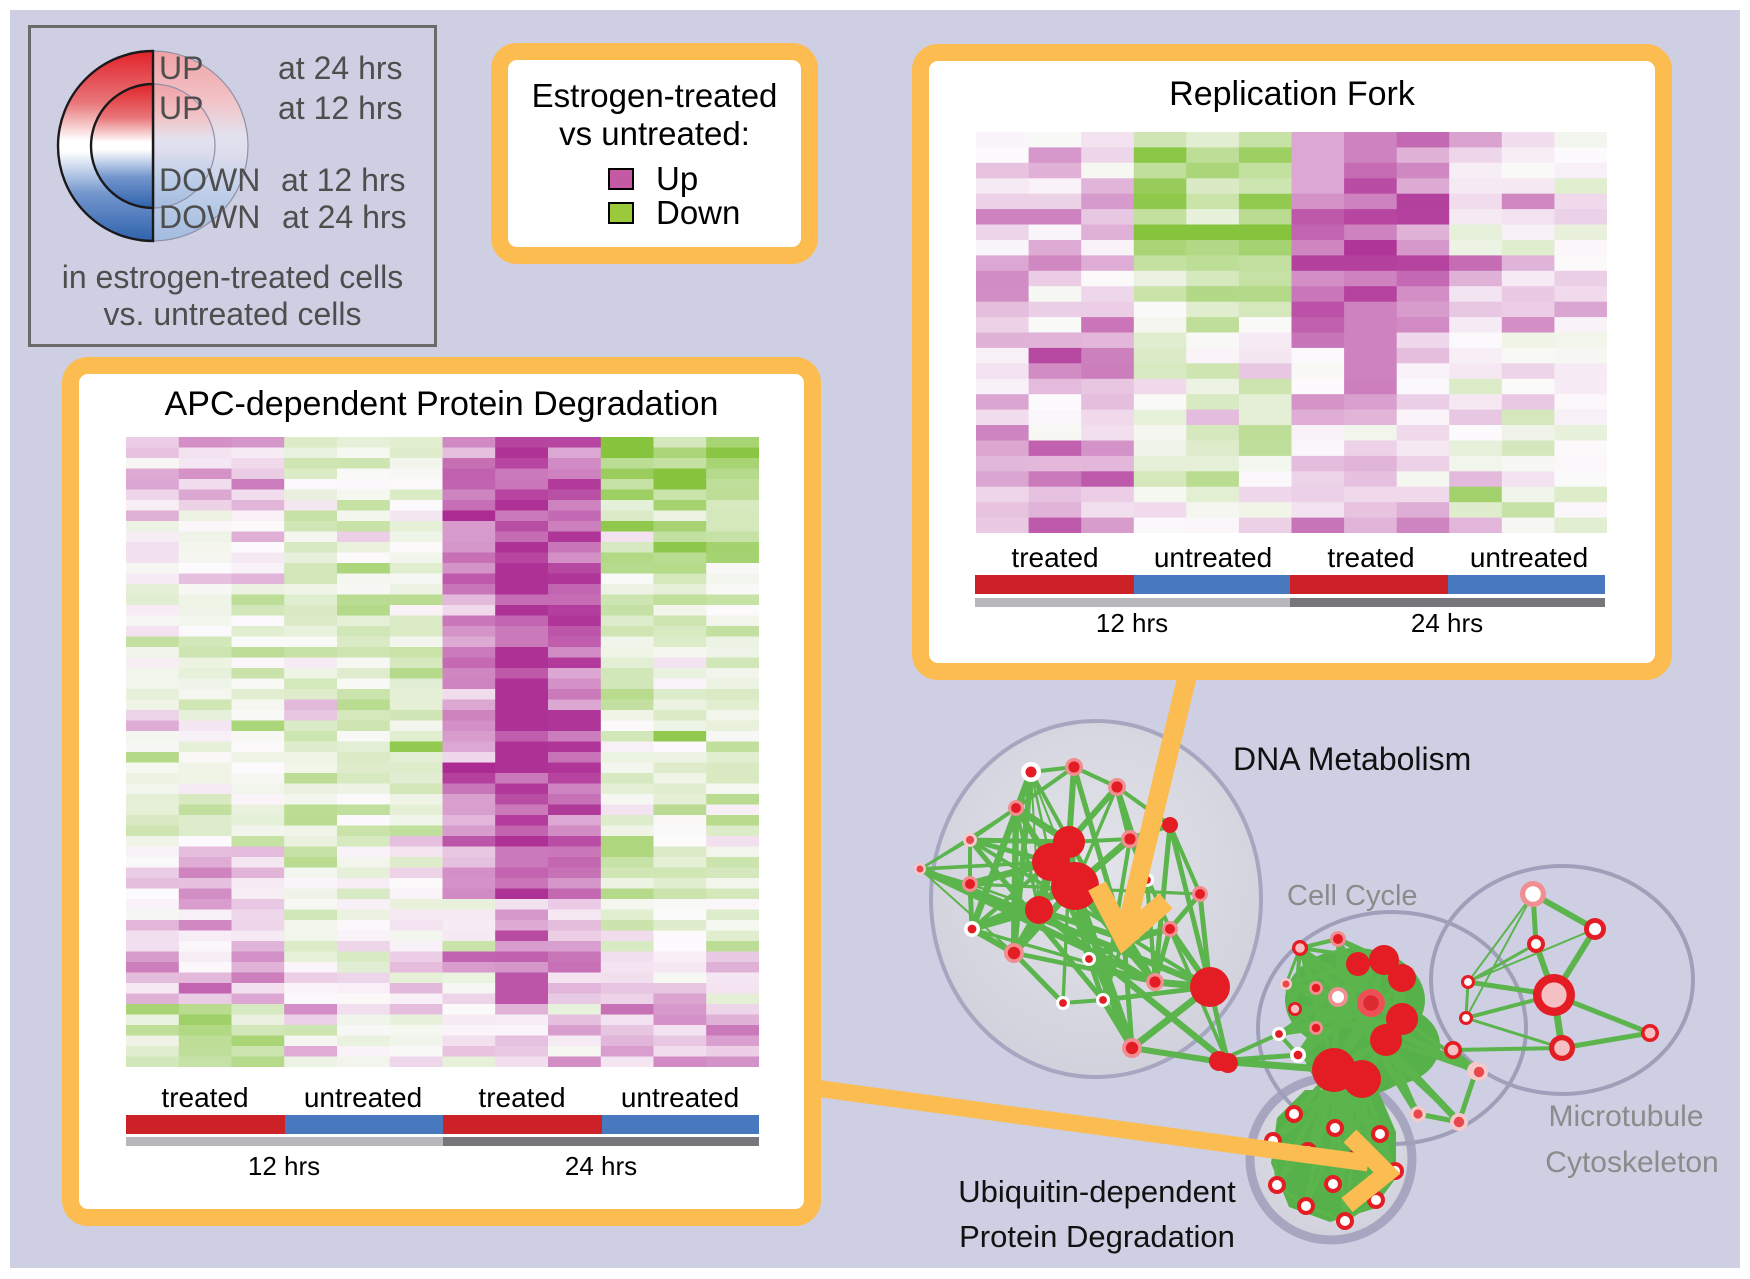 This screenshot has width=1750, height=1279. What do you see at coordinates (1352, 896) in the screenshot?
I see `svg-text: Cell Cycle` at bounding box center [1352, 896].